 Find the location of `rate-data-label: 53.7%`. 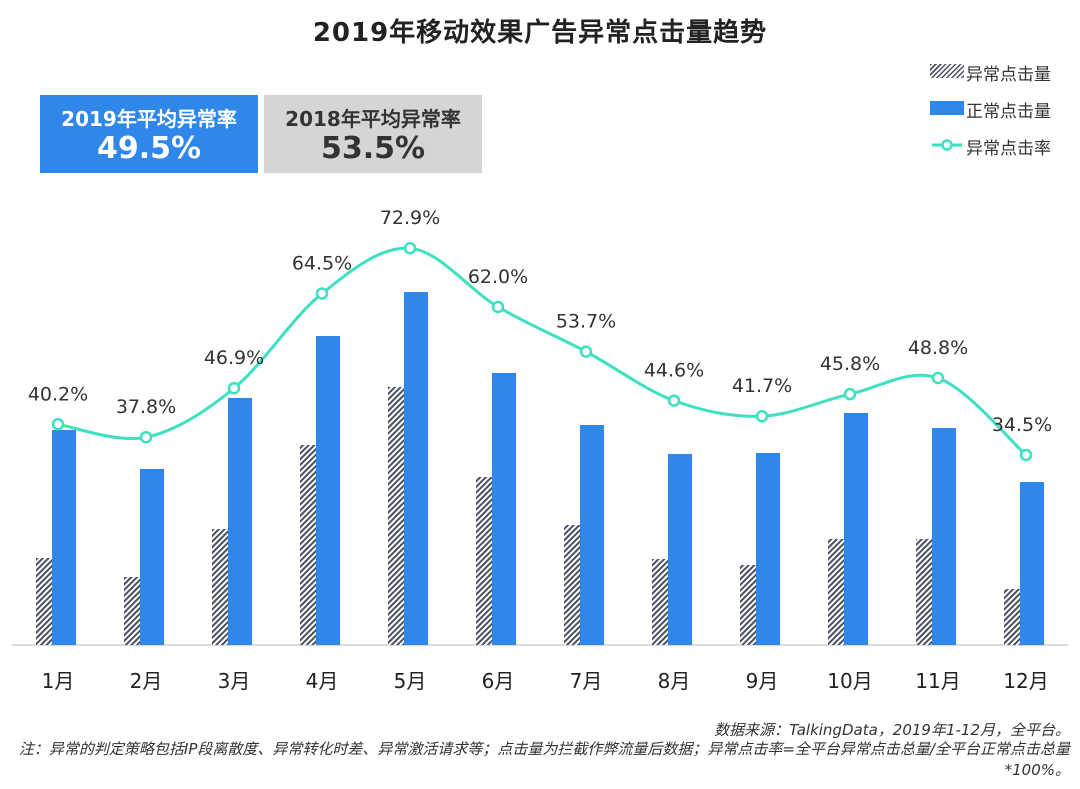

rate-data-label: 53.7% is located at coordinates (586, 322).